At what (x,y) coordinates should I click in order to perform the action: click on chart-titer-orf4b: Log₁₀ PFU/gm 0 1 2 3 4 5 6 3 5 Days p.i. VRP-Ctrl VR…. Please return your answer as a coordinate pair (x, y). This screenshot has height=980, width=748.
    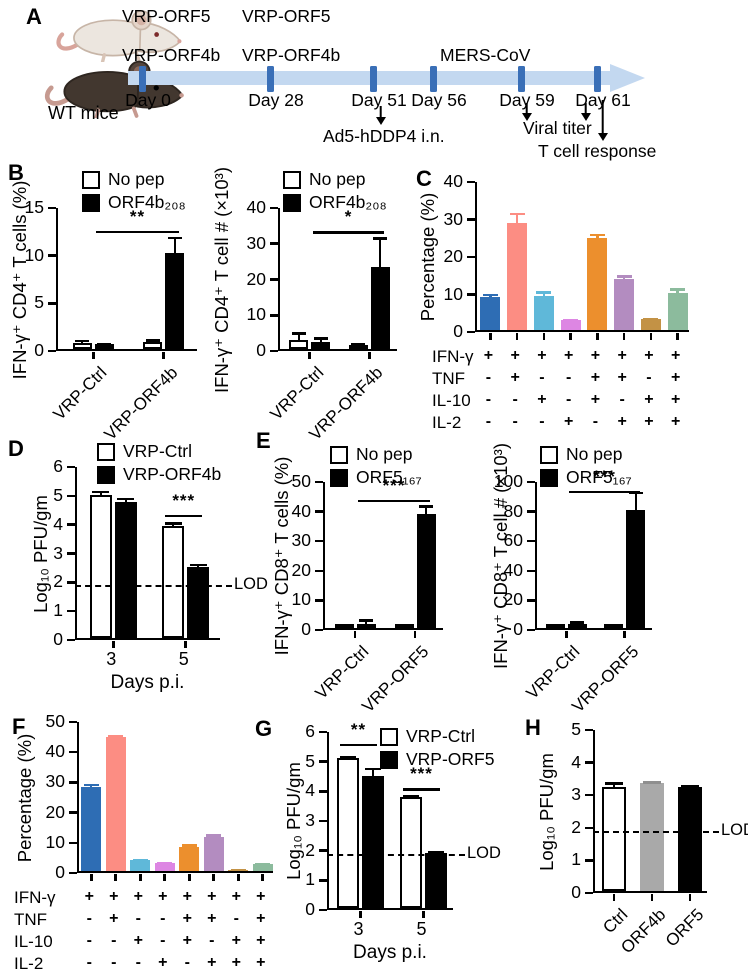
    Looking at the image, I should click on (140, 568).